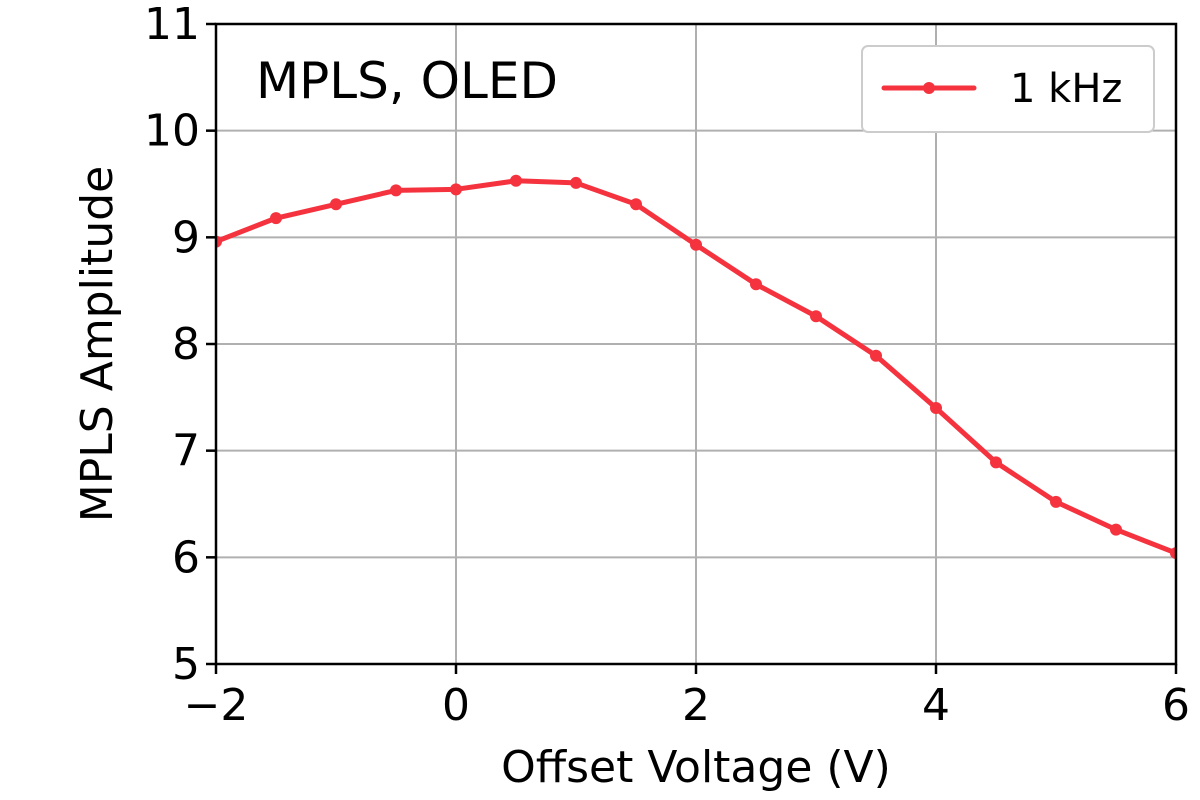 This screenshot has width=1200, height=800. Describe the element at coordinates (1066, 89) in the screenshot. I see `legend-label-1khz: 1 kHz` at that location.